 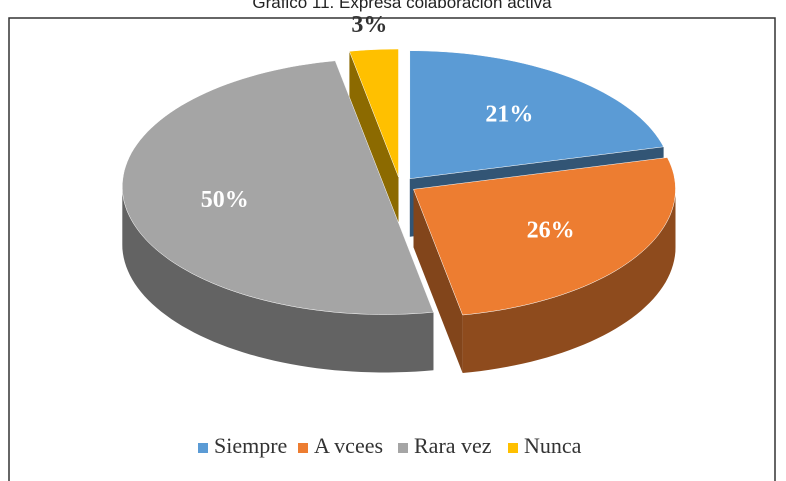 What do you see at coordinates (453, 445) in the screenshot?
I see `legend-label: Rara vez` at bounding box center [453, 445].